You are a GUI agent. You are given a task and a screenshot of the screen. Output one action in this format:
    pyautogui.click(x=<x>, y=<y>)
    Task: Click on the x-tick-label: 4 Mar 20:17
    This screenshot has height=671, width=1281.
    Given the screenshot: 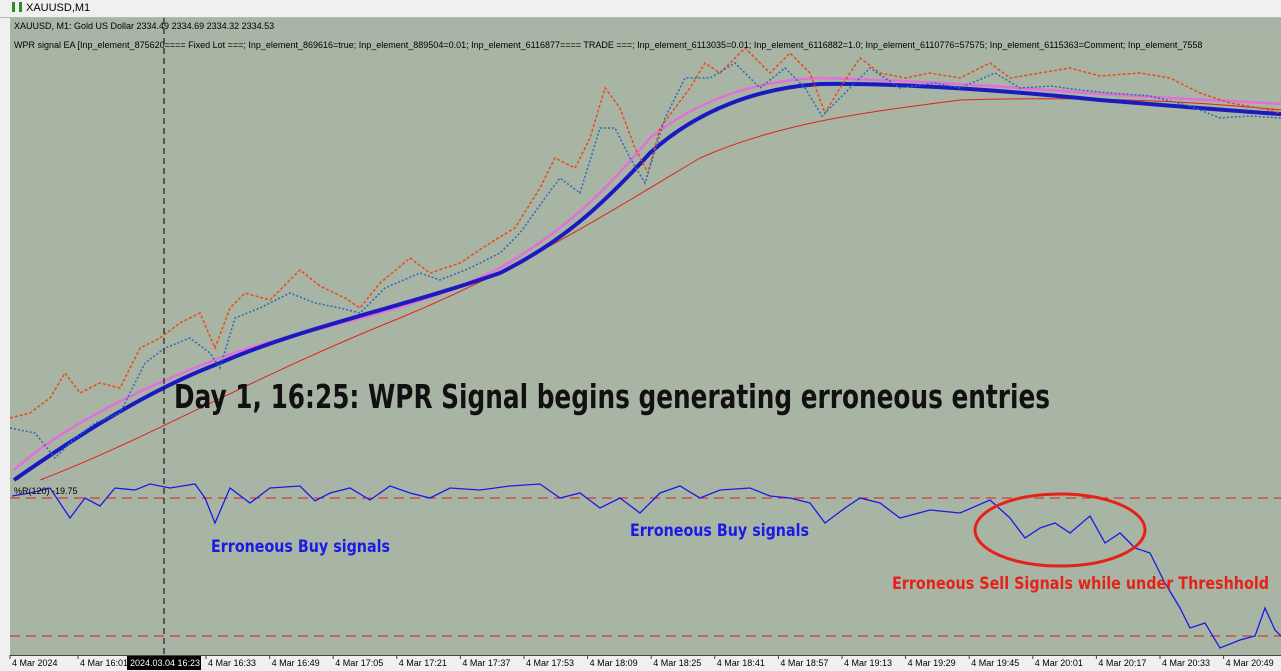 What is the action you would take?
    pyautogui.click(x=1122, y=663)
    